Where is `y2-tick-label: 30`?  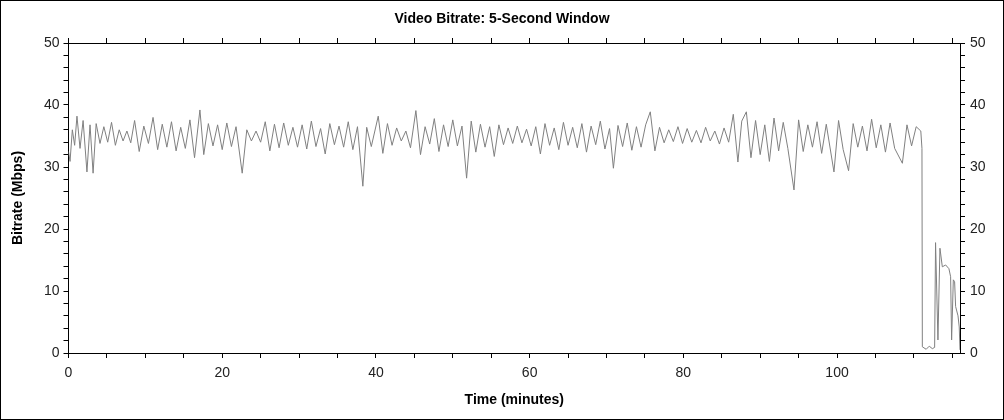
y2-tick-label: 30 is located at coordinates (978, 165).